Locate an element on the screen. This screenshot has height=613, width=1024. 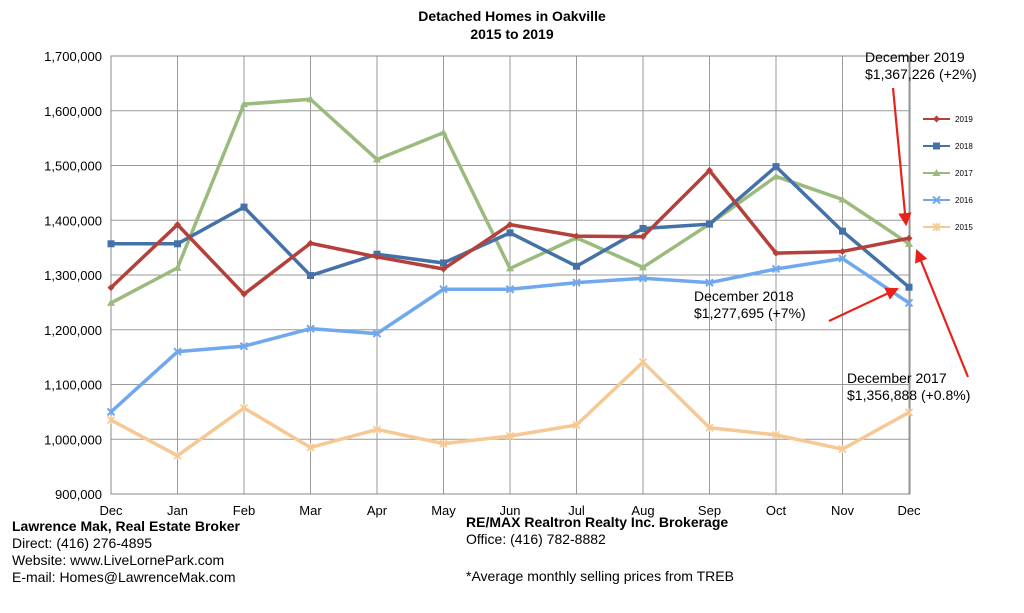
annotation-line2: $1,277,695 (+7%) is located at coordinates (750, 313).